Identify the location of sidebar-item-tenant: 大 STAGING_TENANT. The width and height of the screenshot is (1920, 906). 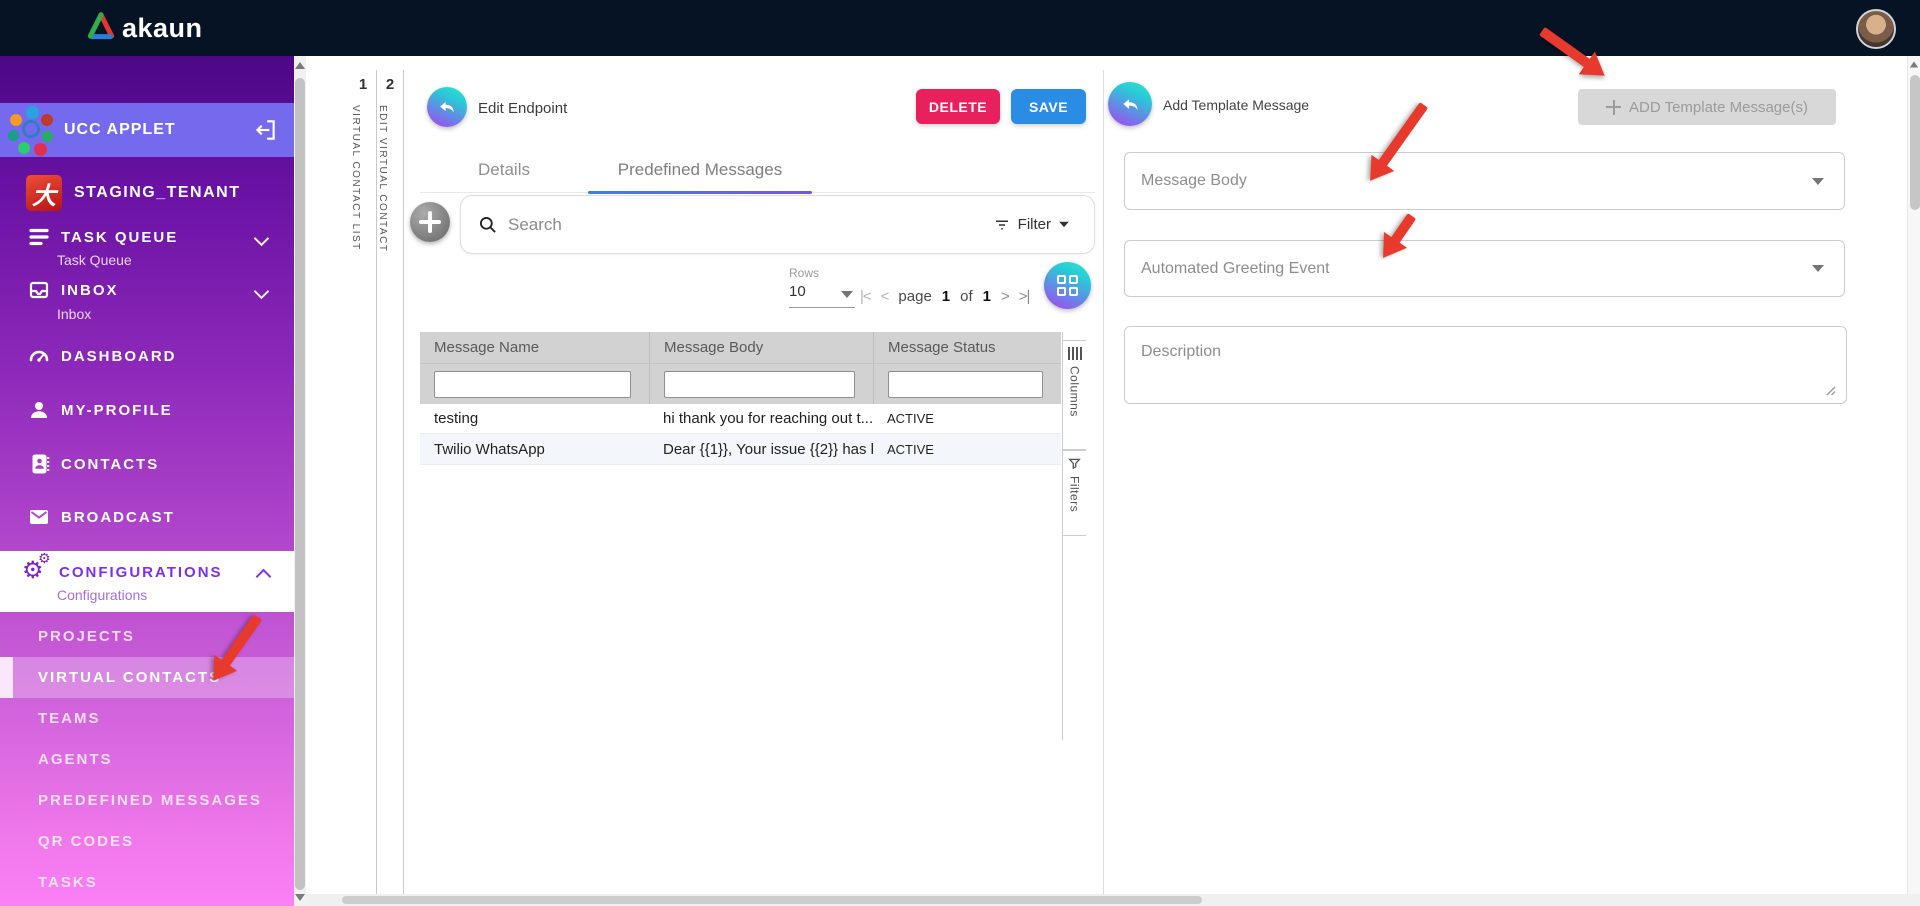
(147, 193).